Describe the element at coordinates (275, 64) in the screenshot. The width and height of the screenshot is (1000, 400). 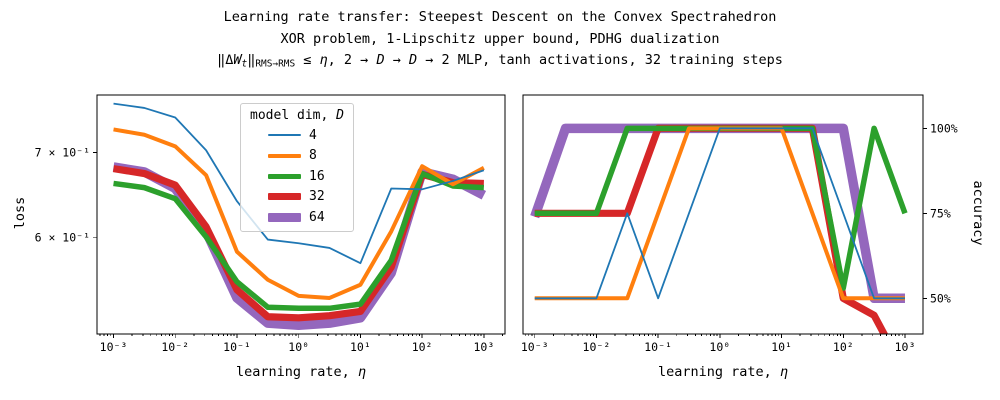
I see `title-line3-part: RMS→RMS` at that location.